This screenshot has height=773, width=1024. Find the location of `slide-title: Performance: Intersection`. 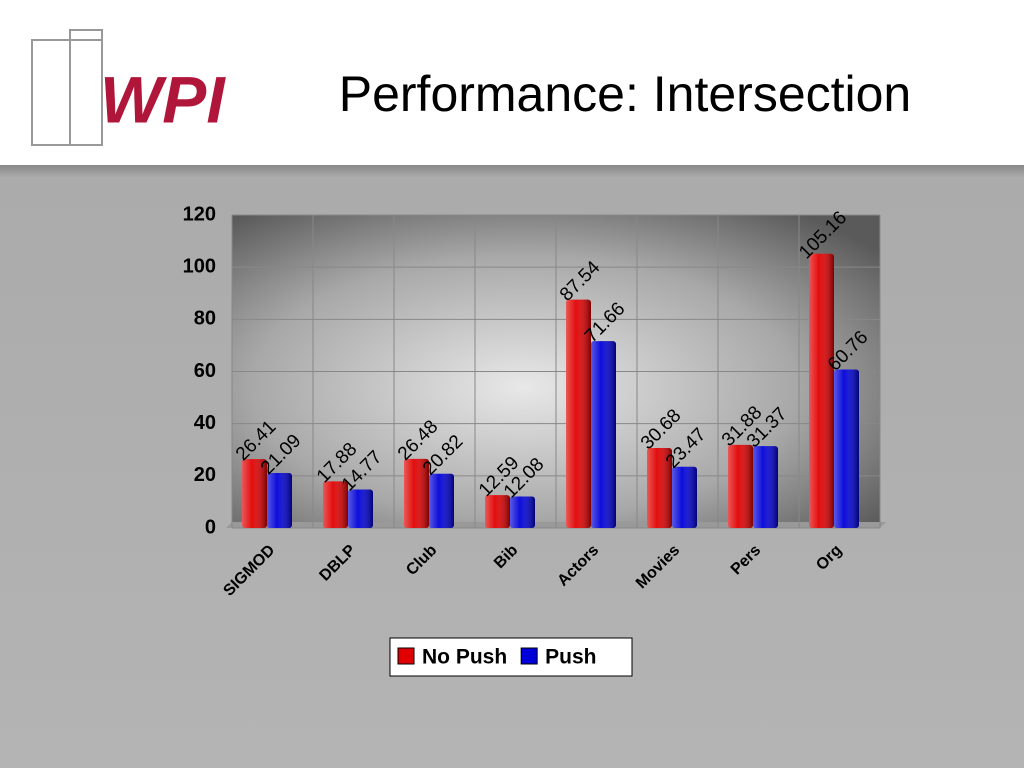

slide-title: Performance: Intersection is located at coordinates (625, 94).